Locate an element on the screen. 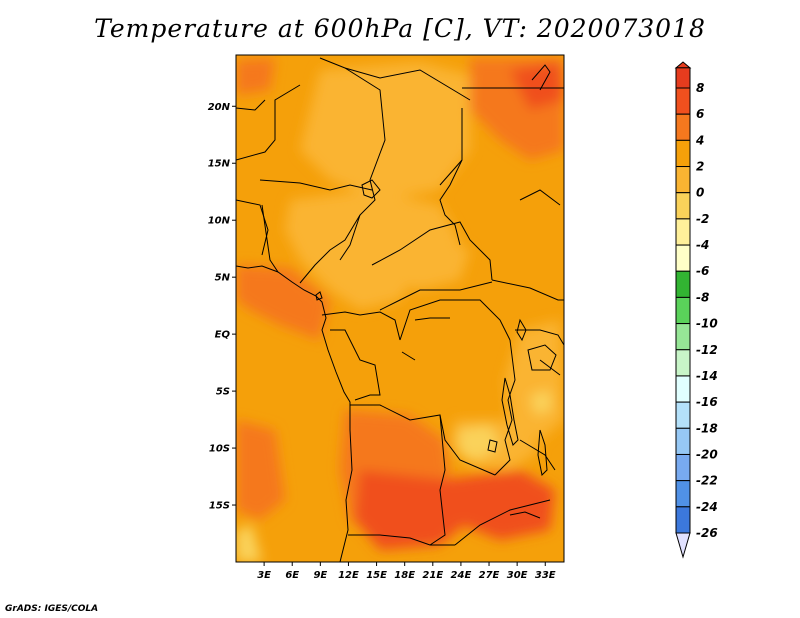 Image resolution: width=800 pixels, height=618 pixels. x-tick-label: 6E is located at coordinates (292, 575).